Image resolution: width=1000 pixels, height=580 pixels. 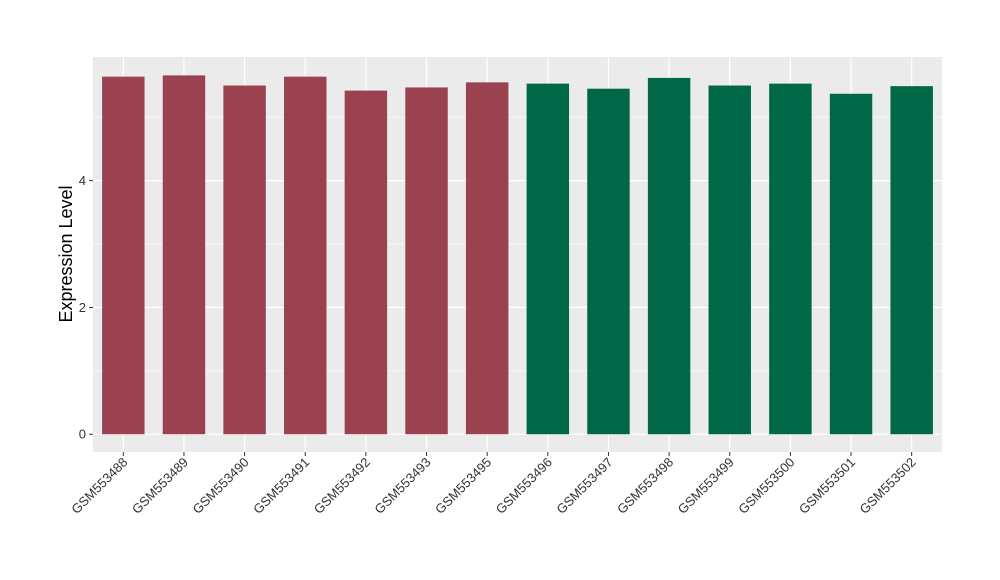 What do you see at coordinates (888, 486) in the screenshot?
I see `x-tick-label: GSM553502` at bounding box center [888, 486].